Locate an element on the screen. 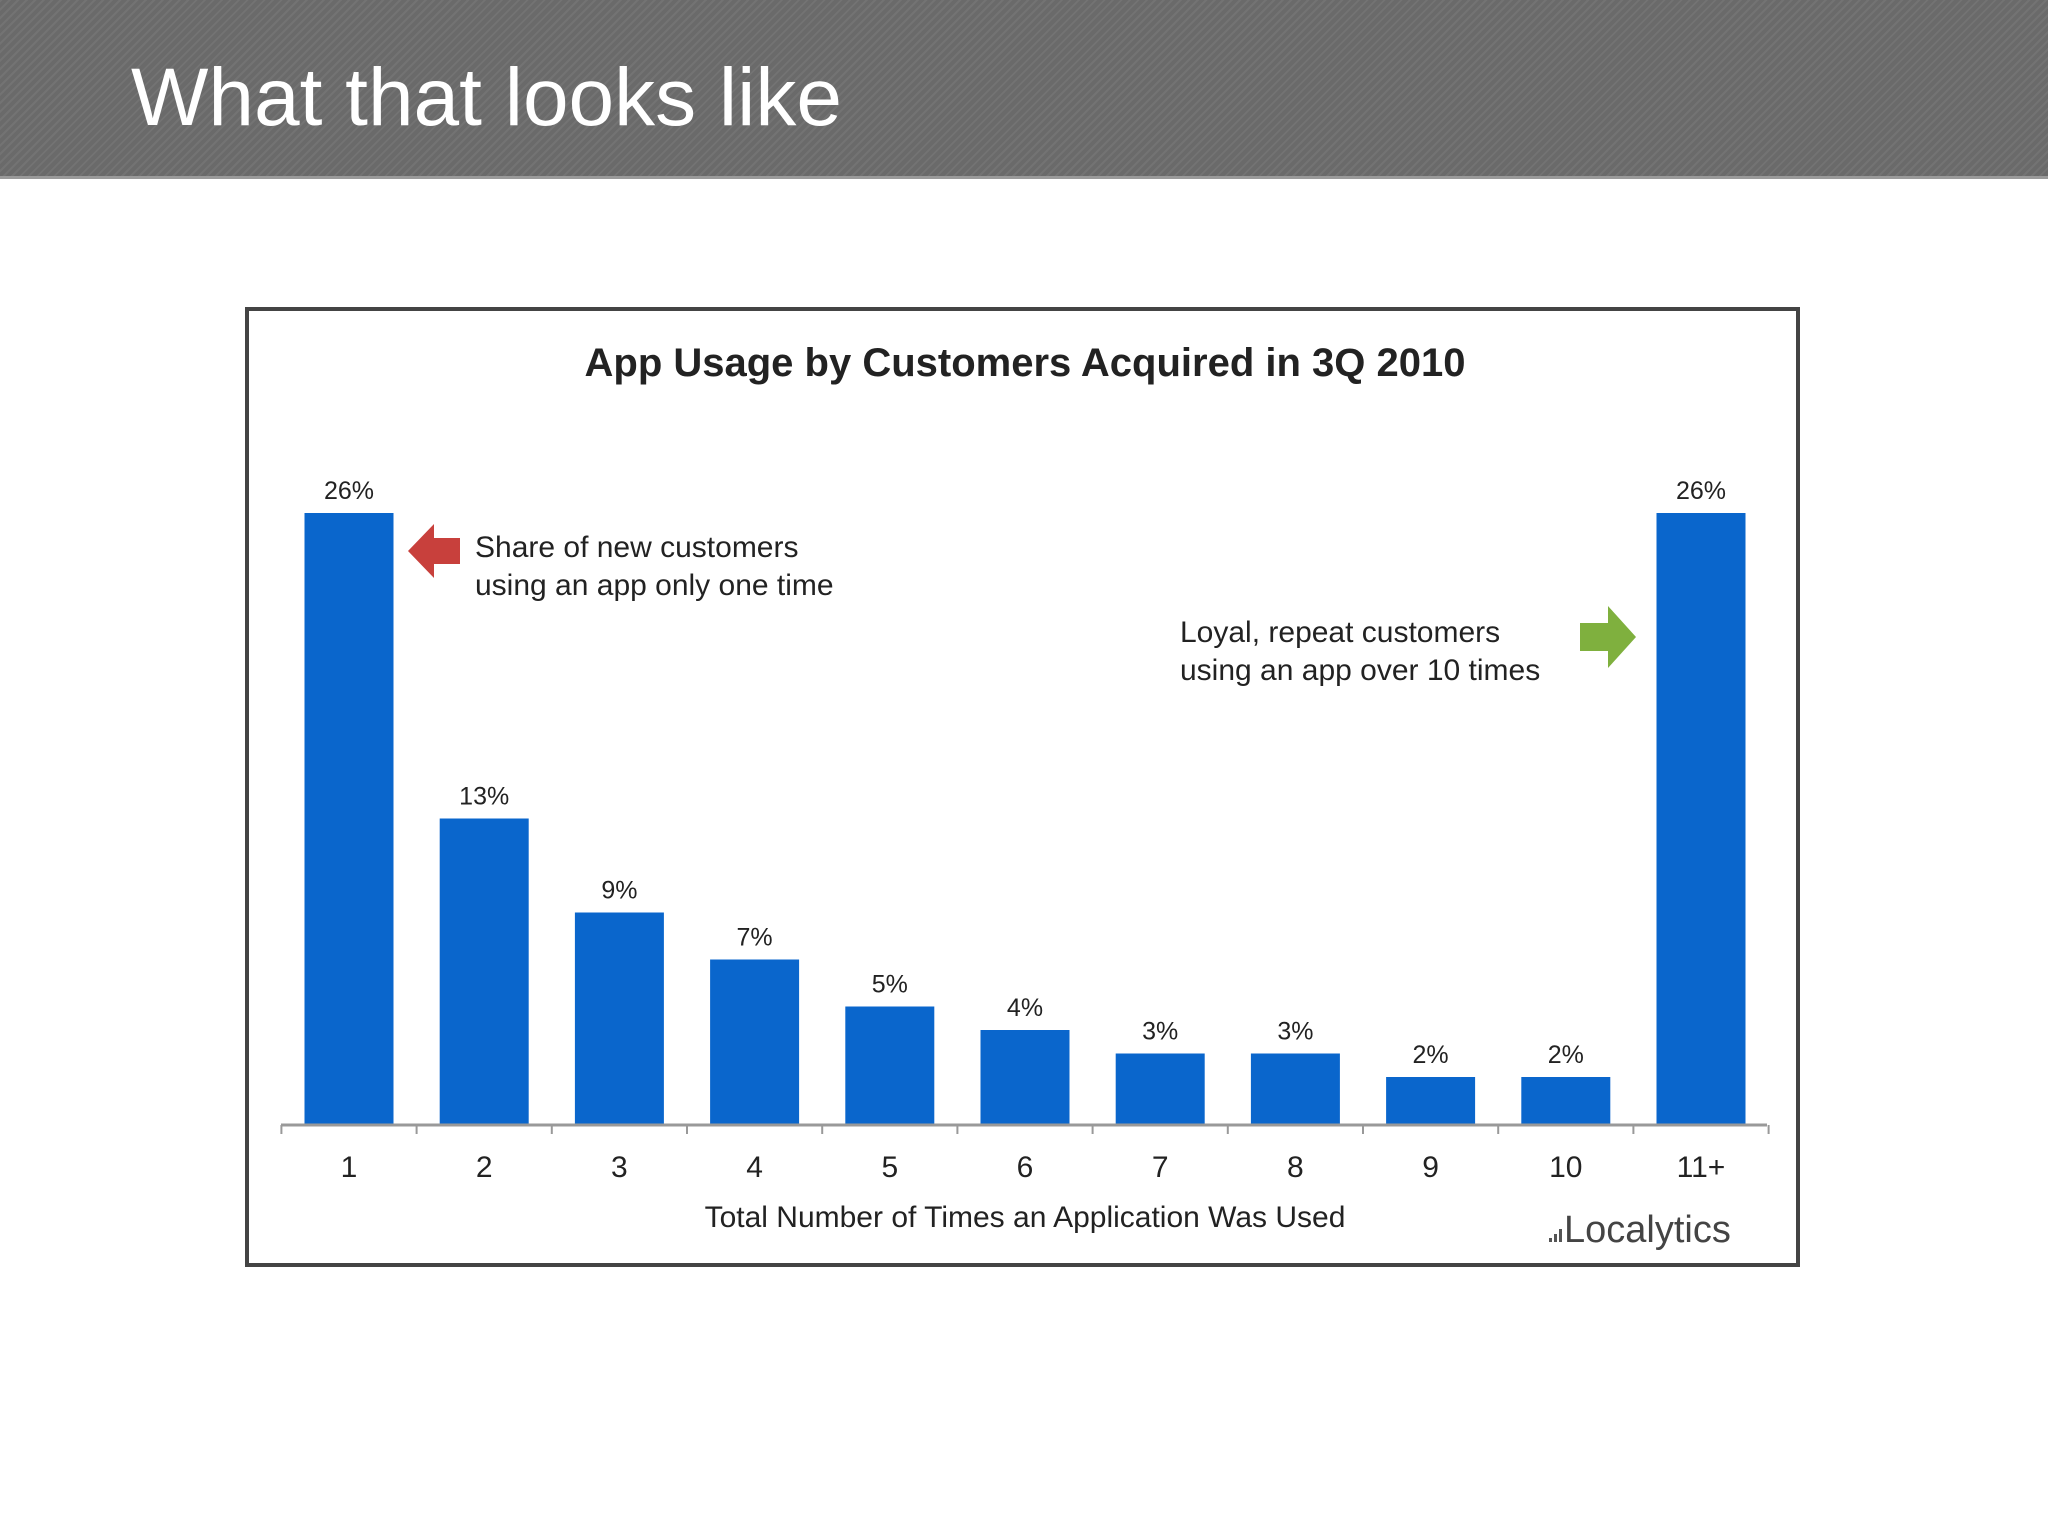  bar-value-label: 4% is located at coordinates (1025, 1008).